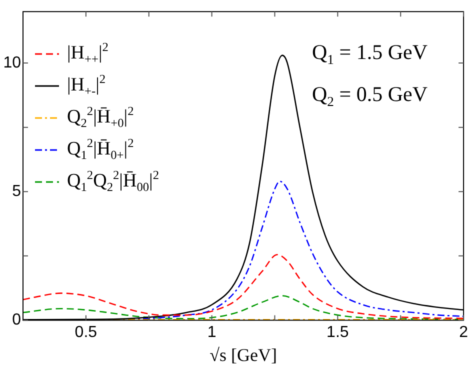  Describe the element at coordinates (17, 320) in the screenshot. I see `y-tick-label: 0` at that location.